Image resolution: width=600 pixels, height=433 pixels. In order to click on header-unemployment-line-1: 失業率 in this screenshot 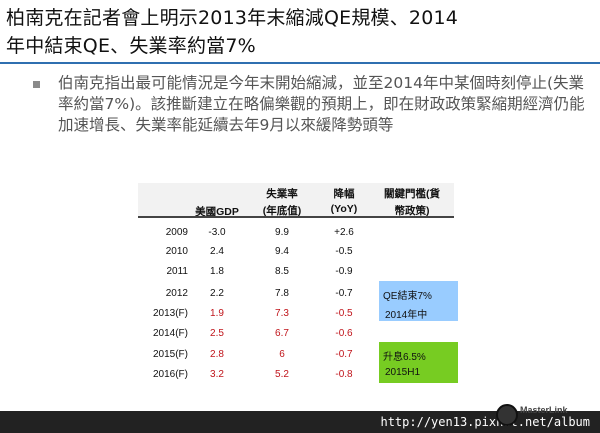, I will do `click(282, 194)`.